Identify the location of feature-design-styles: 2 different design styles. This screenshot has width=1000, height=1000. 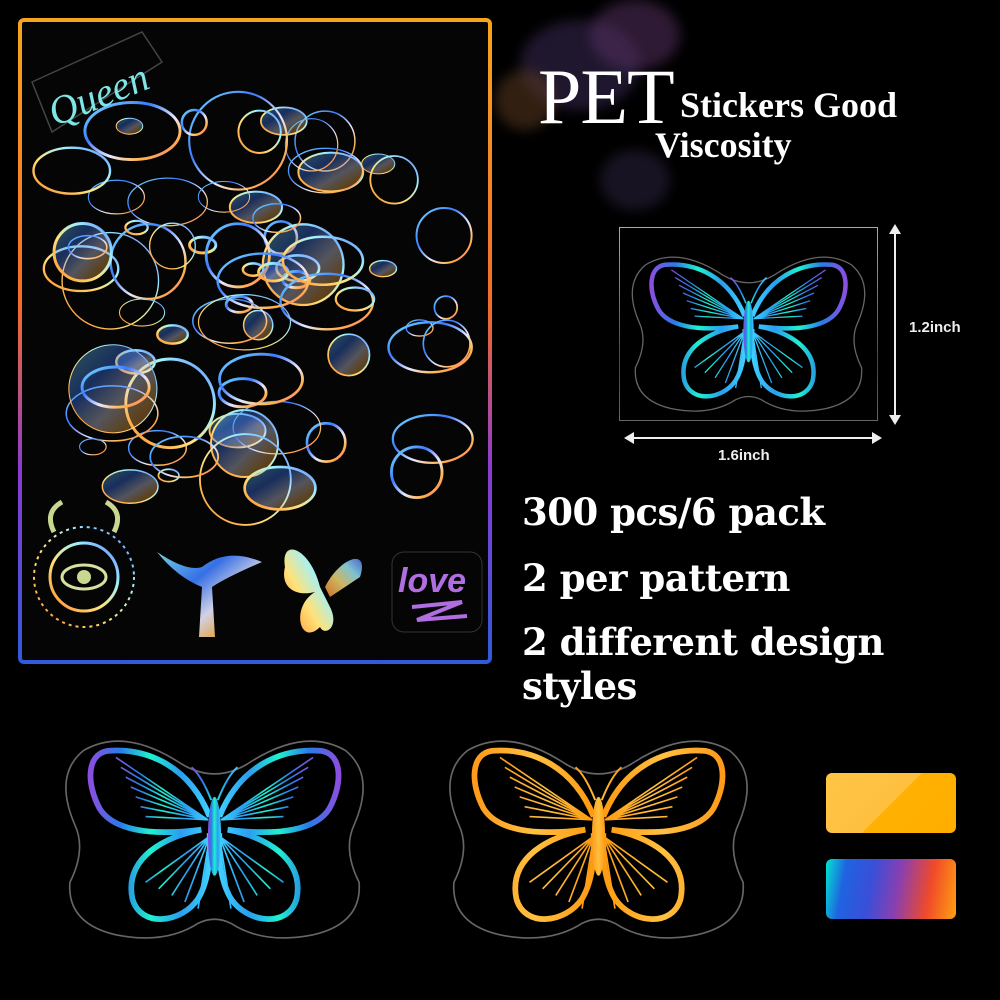
(703, 664).